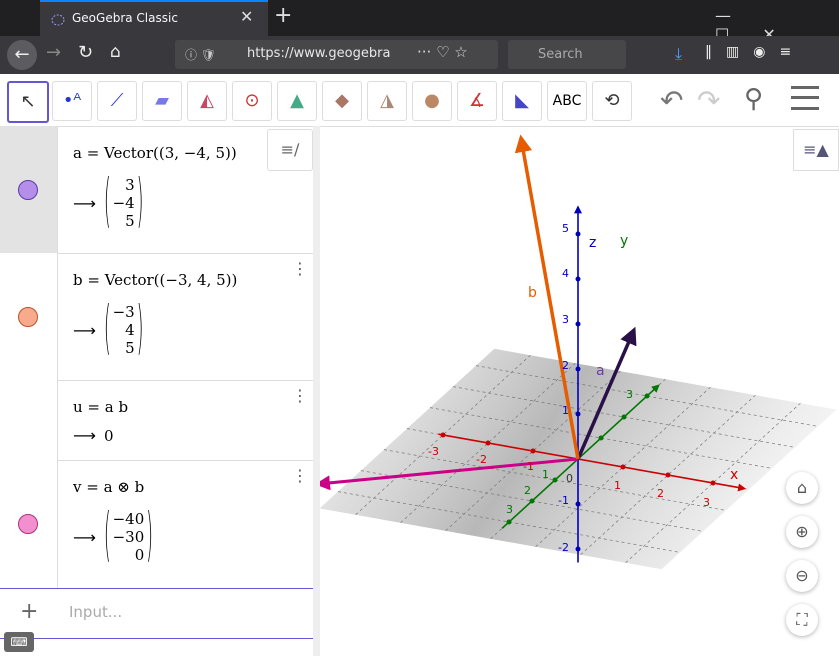 Image resolution: width=839 pixels, height=656 pixels. What do you see at coordinates (755, 52) in the screenshot?
I see `browser-tools: ‖▥◉≡` at bounding box center [755, 52].